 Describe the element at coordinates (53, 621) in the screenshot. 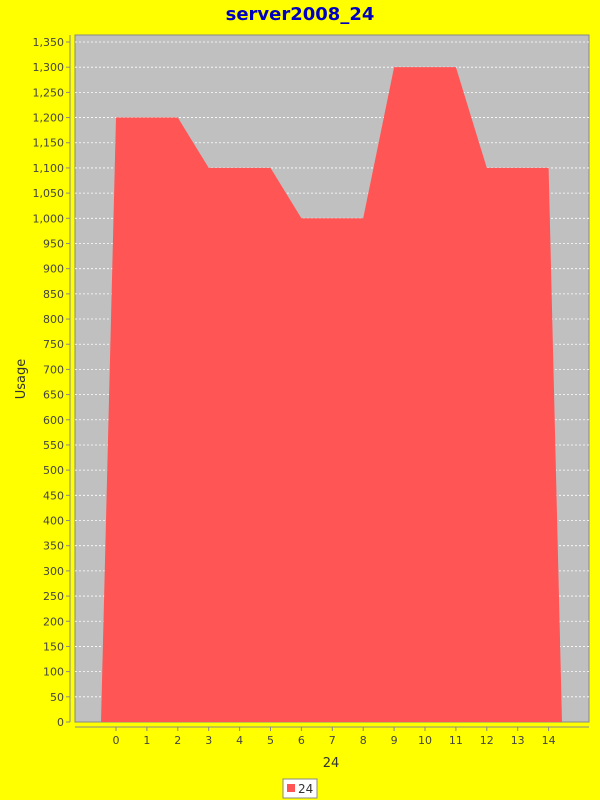

I see `y-tick-label: 200` at that location.